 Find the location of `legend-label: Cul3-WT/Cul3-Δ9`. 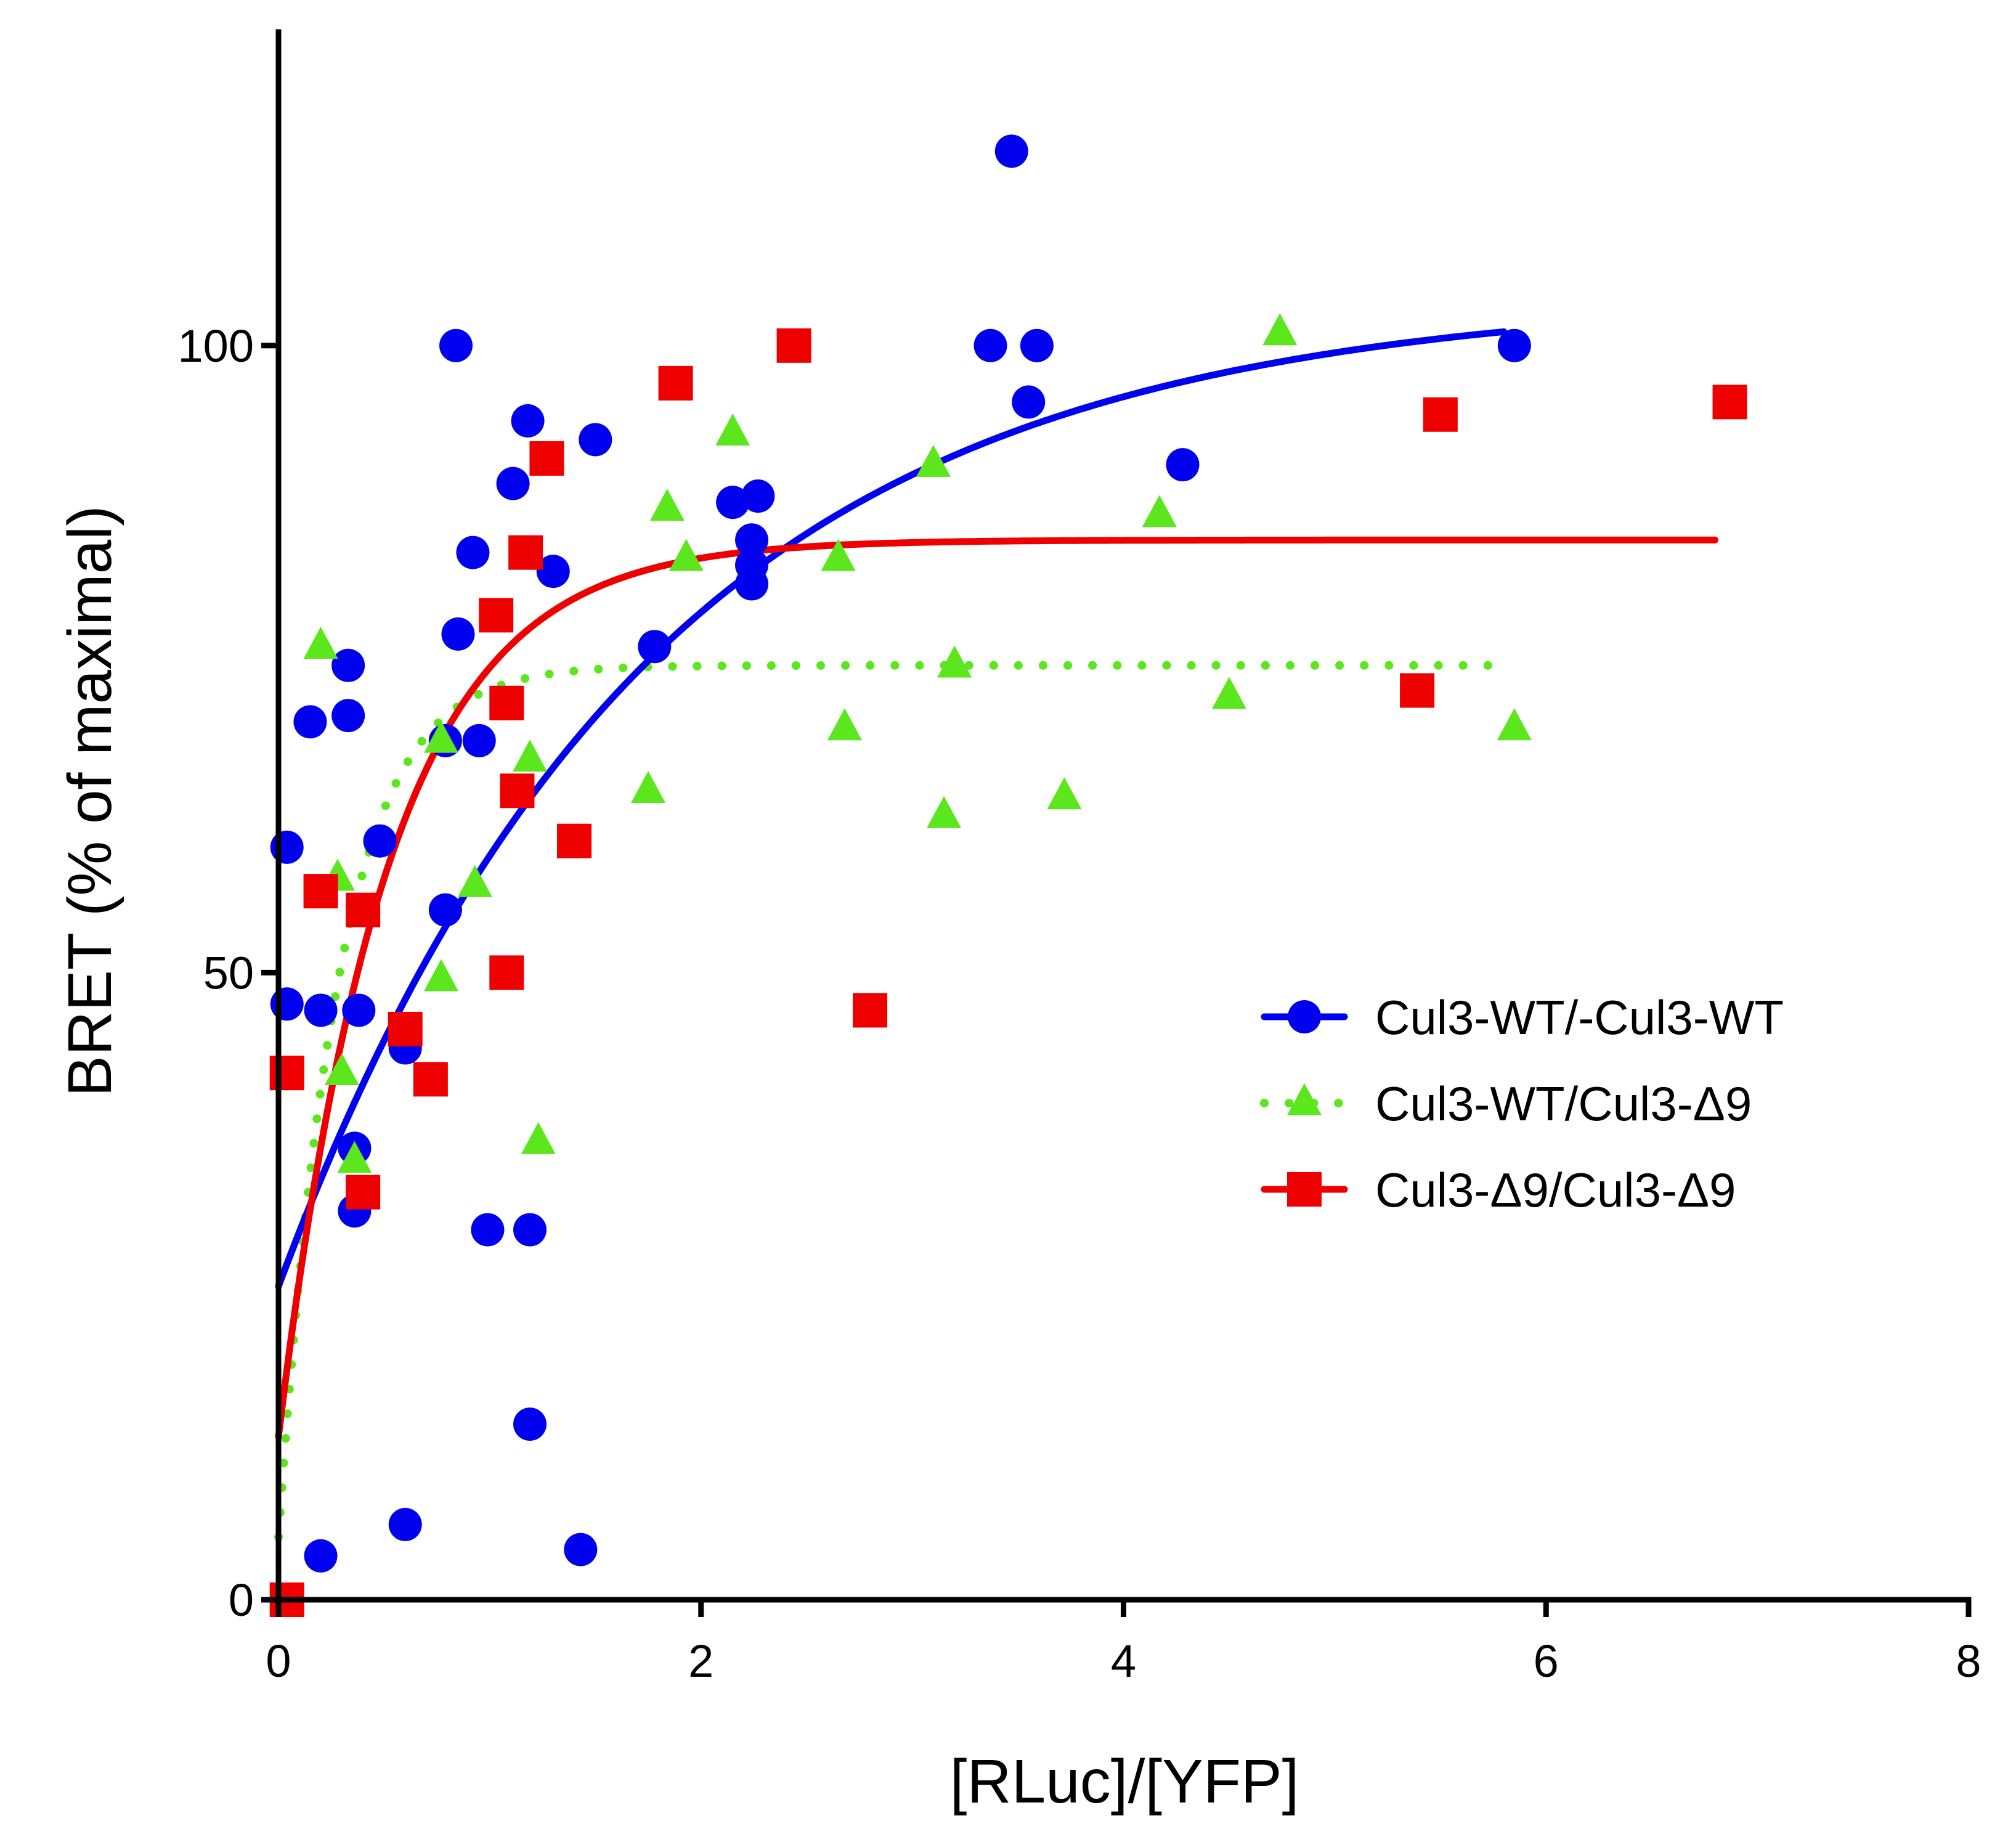

legend-label: Cul3-WT/Cul3-Δ9 is located at coordinates (1563, 1104).